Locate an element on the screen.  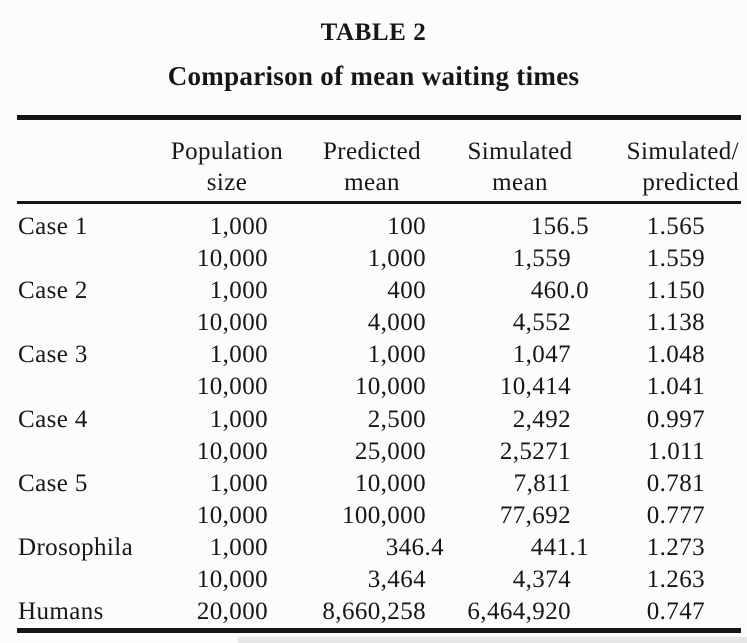
table-caption: Comparison of mean waiting times is located at coordinates (373, 76).